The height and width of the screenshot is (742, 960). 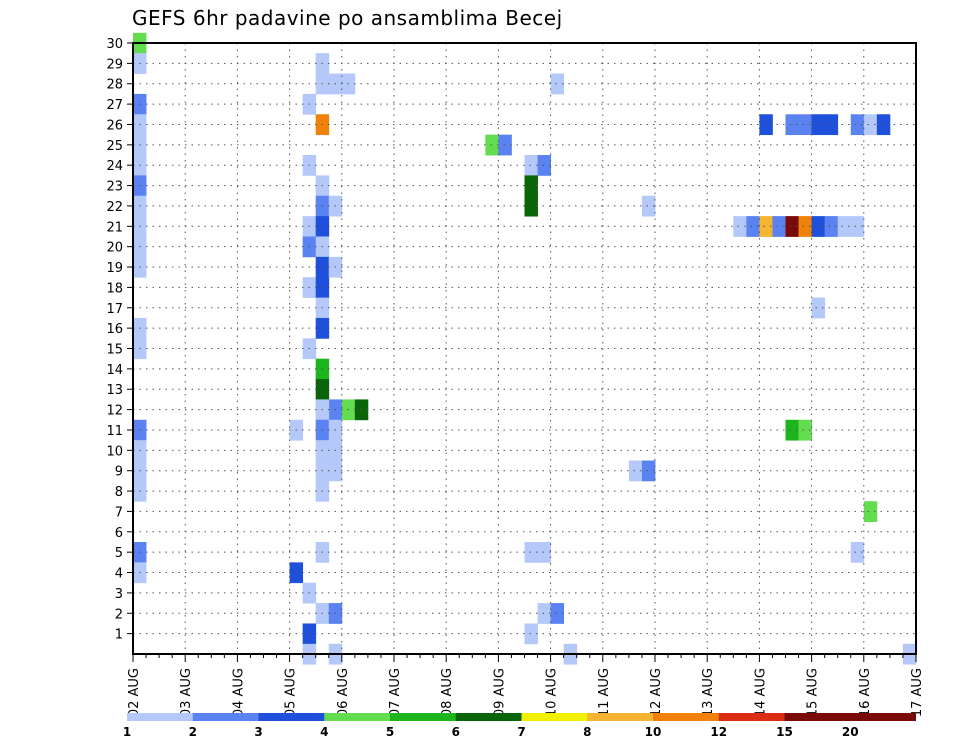 I want to click on y-tick-label: 18, so click(x=114, y=288).